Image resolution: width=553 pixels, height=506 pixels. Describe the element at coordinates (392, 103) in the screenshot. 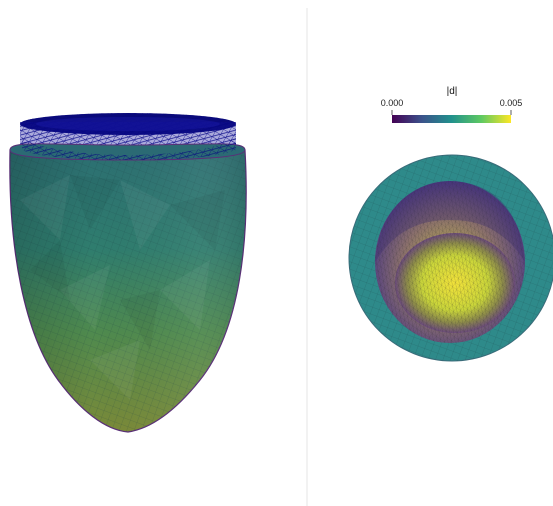

I see `colorbar-min-label: 0.000` at that location.